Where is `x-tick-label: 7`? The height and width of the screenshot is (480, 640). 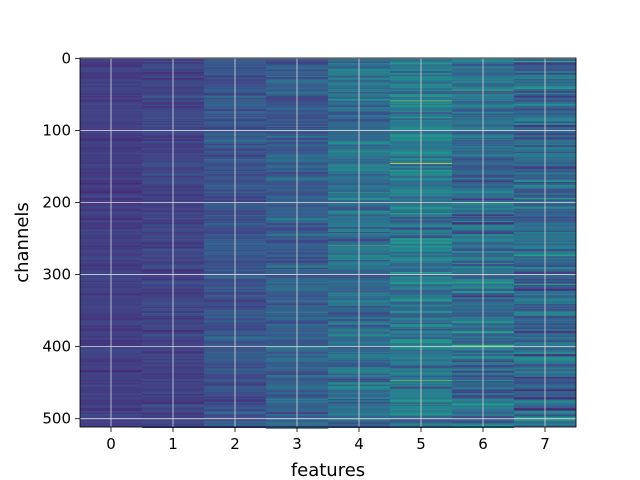
x-tick-label: 7 is located at coordinates (545, 444).